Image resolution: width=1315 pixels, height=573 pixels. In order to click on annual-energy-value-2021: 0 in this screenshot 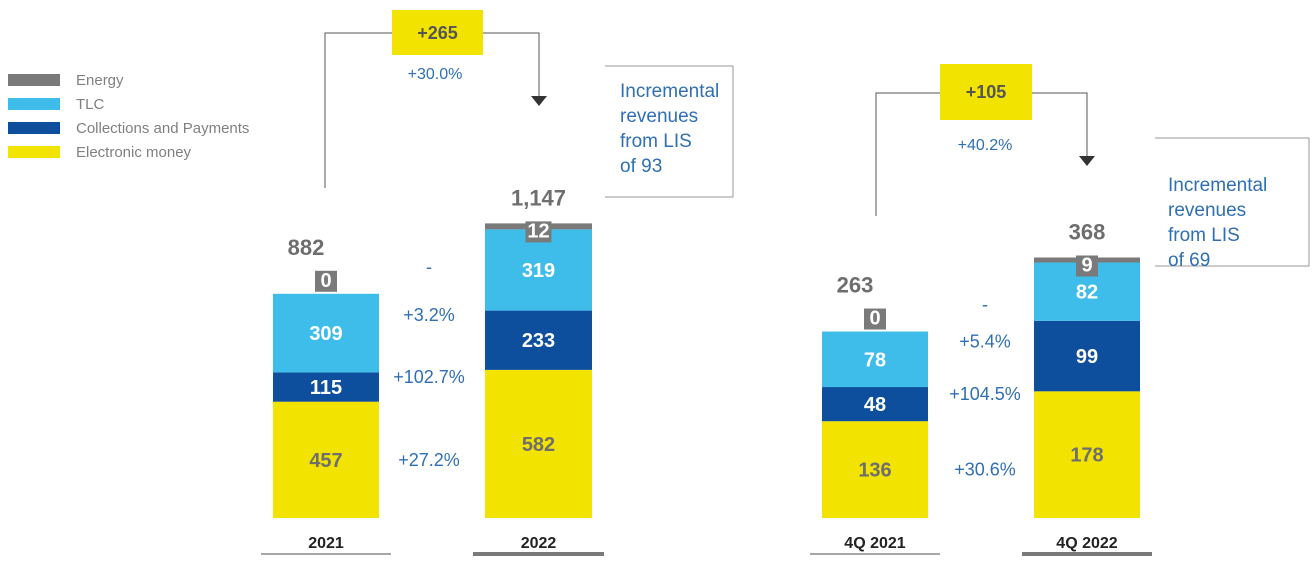, I will do `click(325, 281)`.